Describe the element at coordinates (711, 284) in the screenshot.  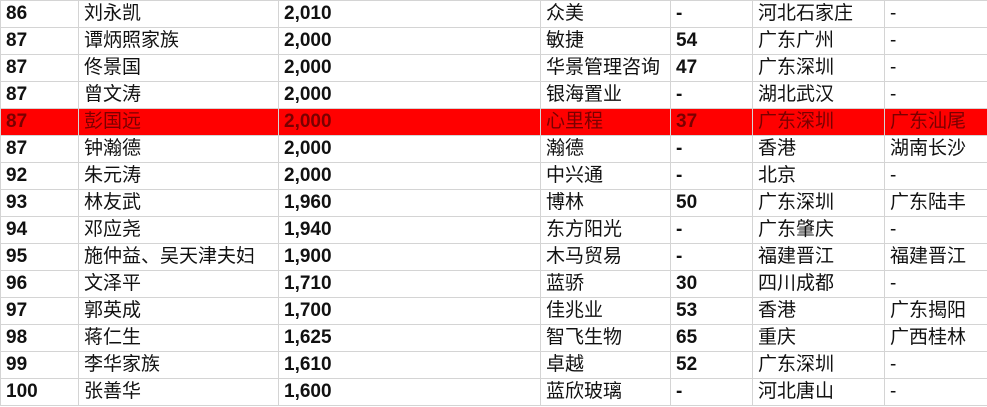
I see `age-cell: 30` at that location.